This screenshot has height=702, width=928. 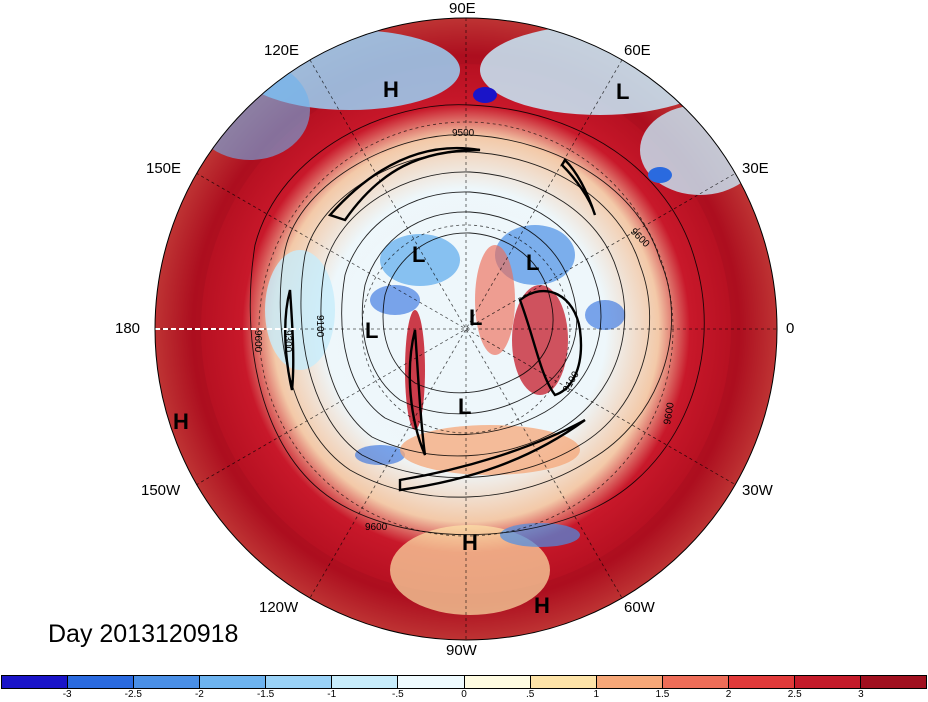 I want to click on colorbar-tick-label: -2.5, so click(x=133, y=694).